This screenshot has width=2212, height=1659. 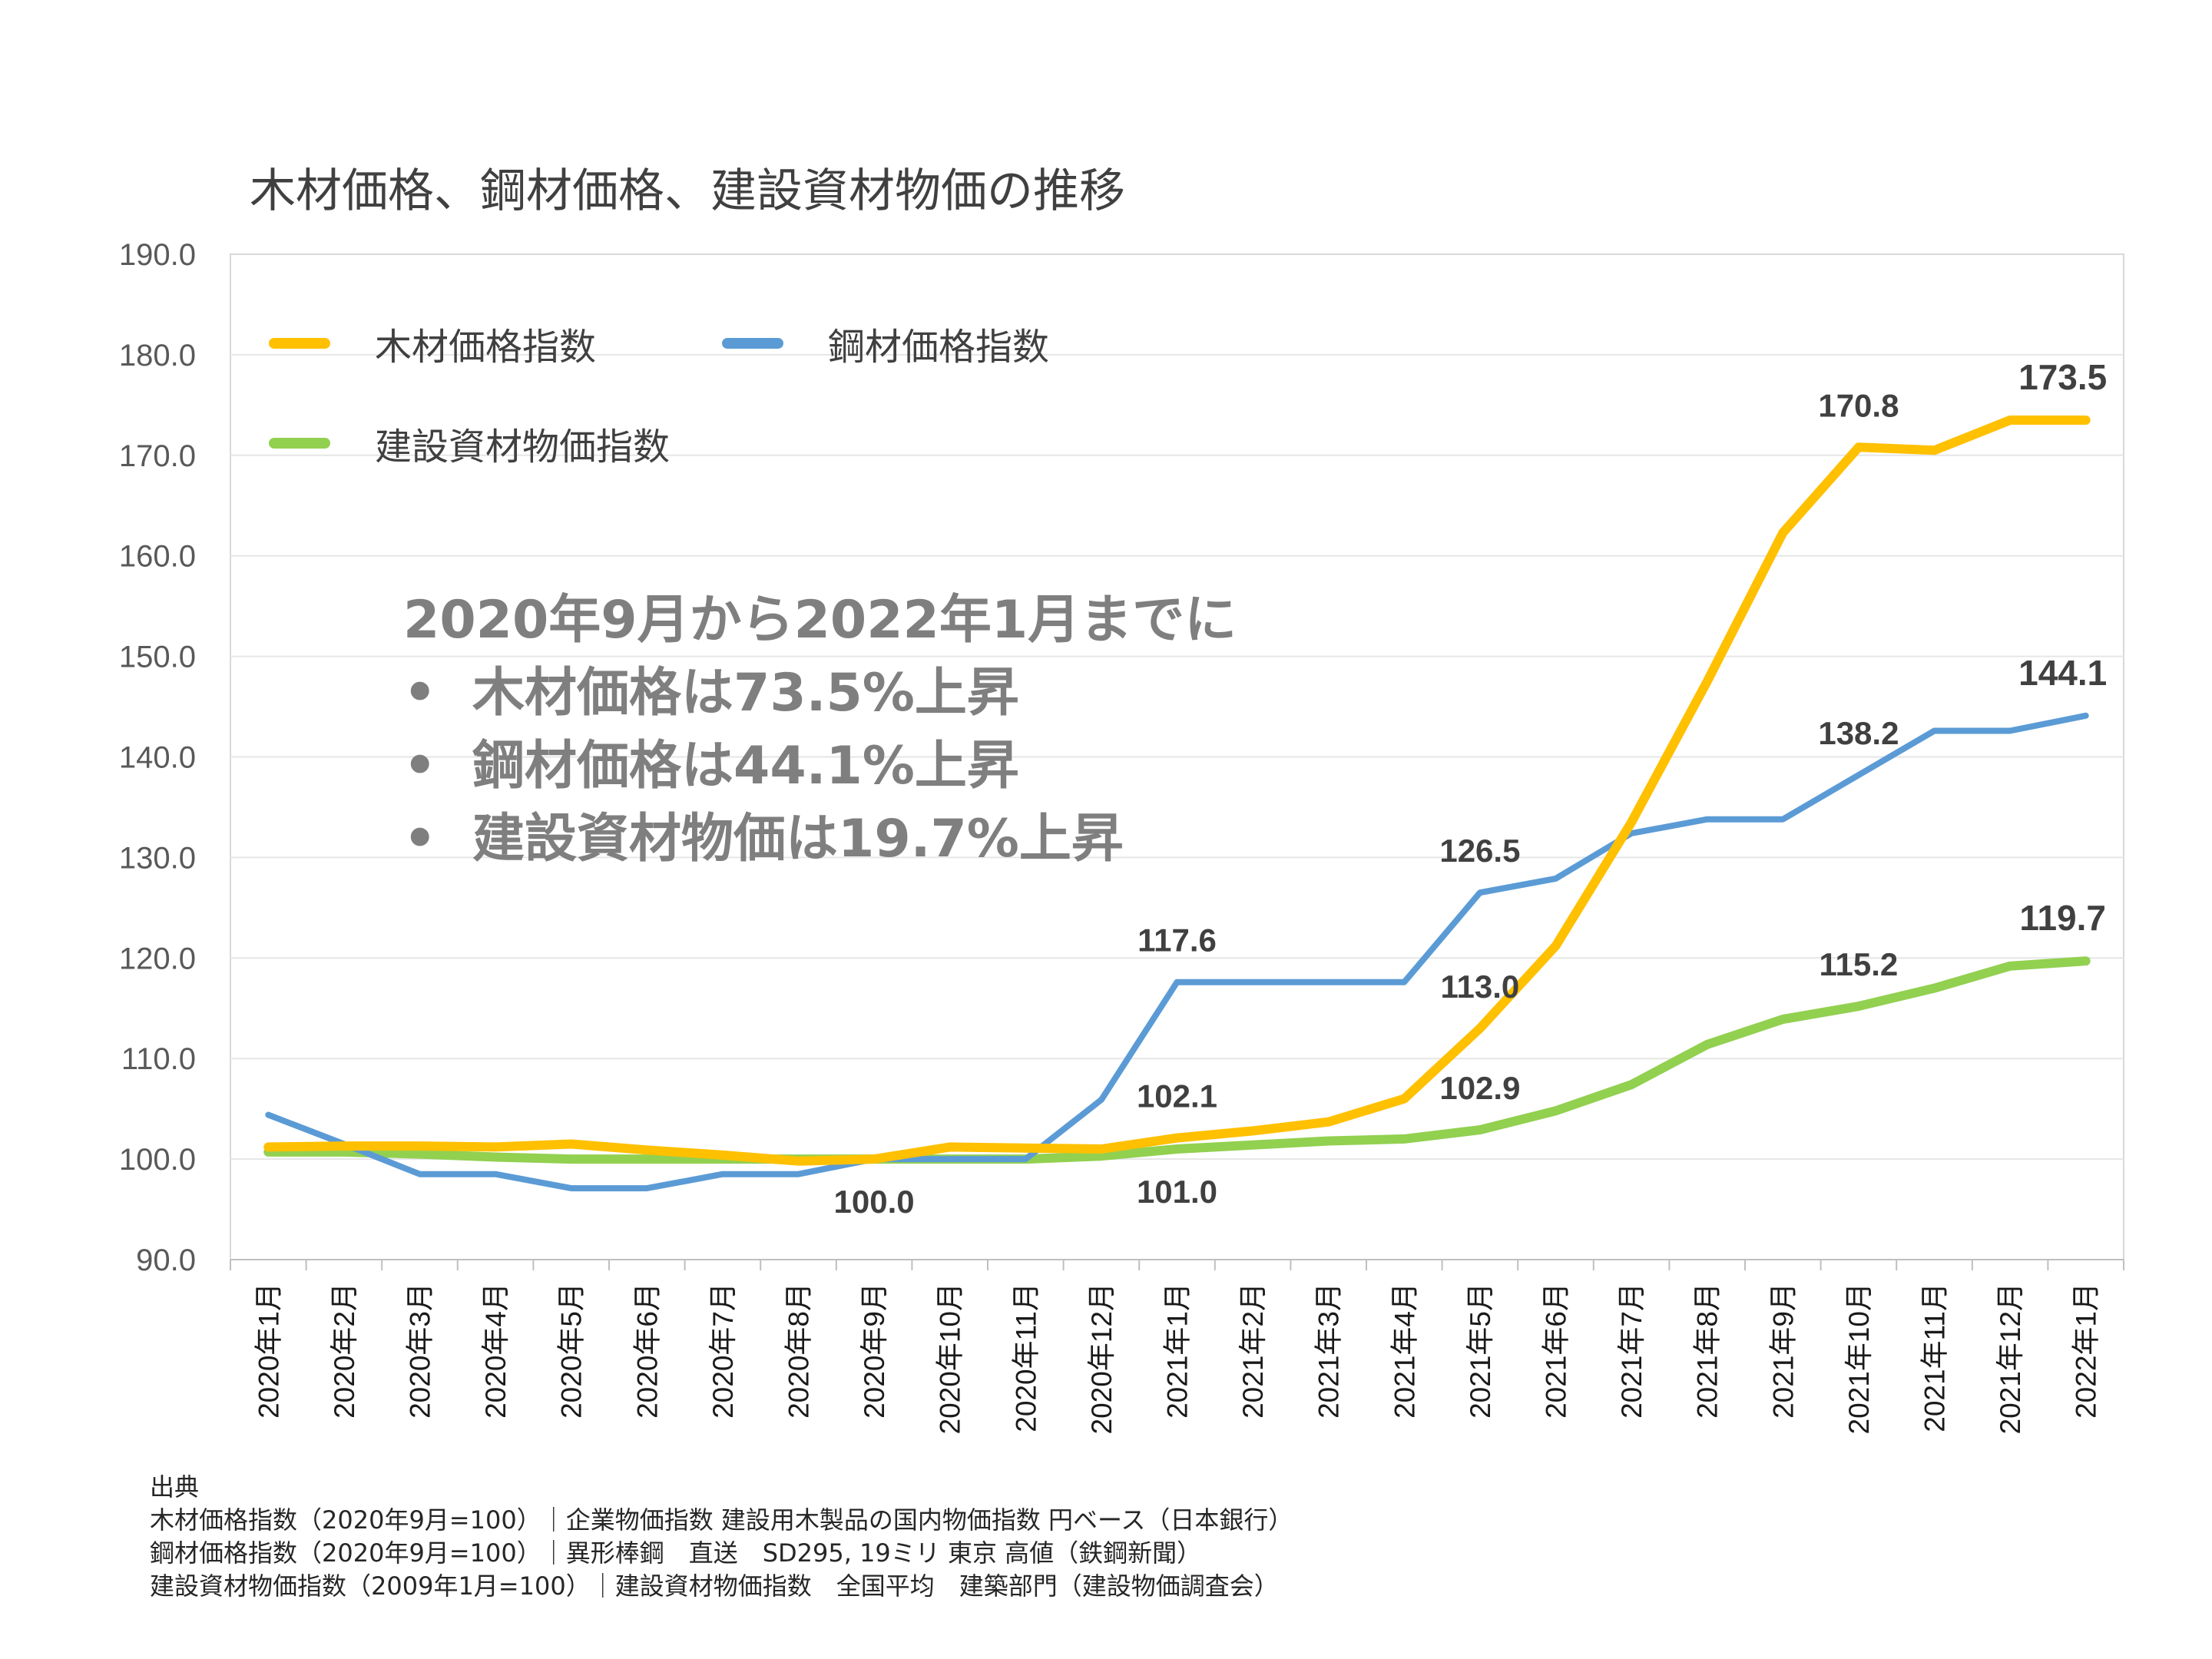 I want to click on y-tick-label: 130.0, so click(x=157, y=858).